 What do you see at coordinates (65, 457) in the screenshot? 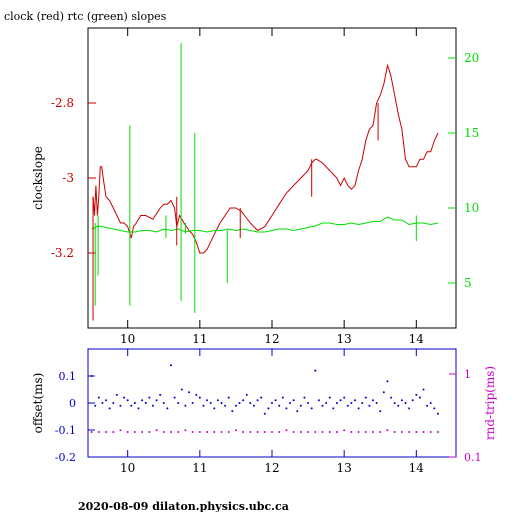
I see `bottom-y-tick-label: -0.2` at bounding box center [65, 457].